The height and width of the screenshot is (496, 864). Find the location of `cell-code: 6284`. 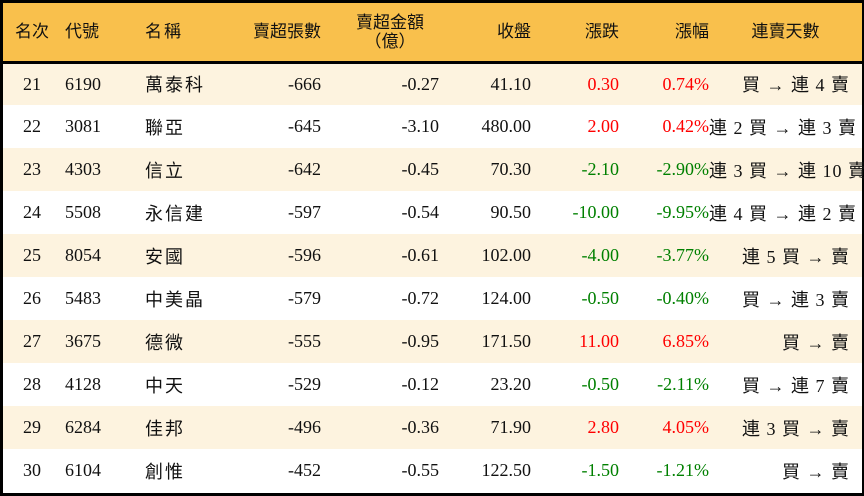

cell-code: 6284 is located at coordinates (83, 427).